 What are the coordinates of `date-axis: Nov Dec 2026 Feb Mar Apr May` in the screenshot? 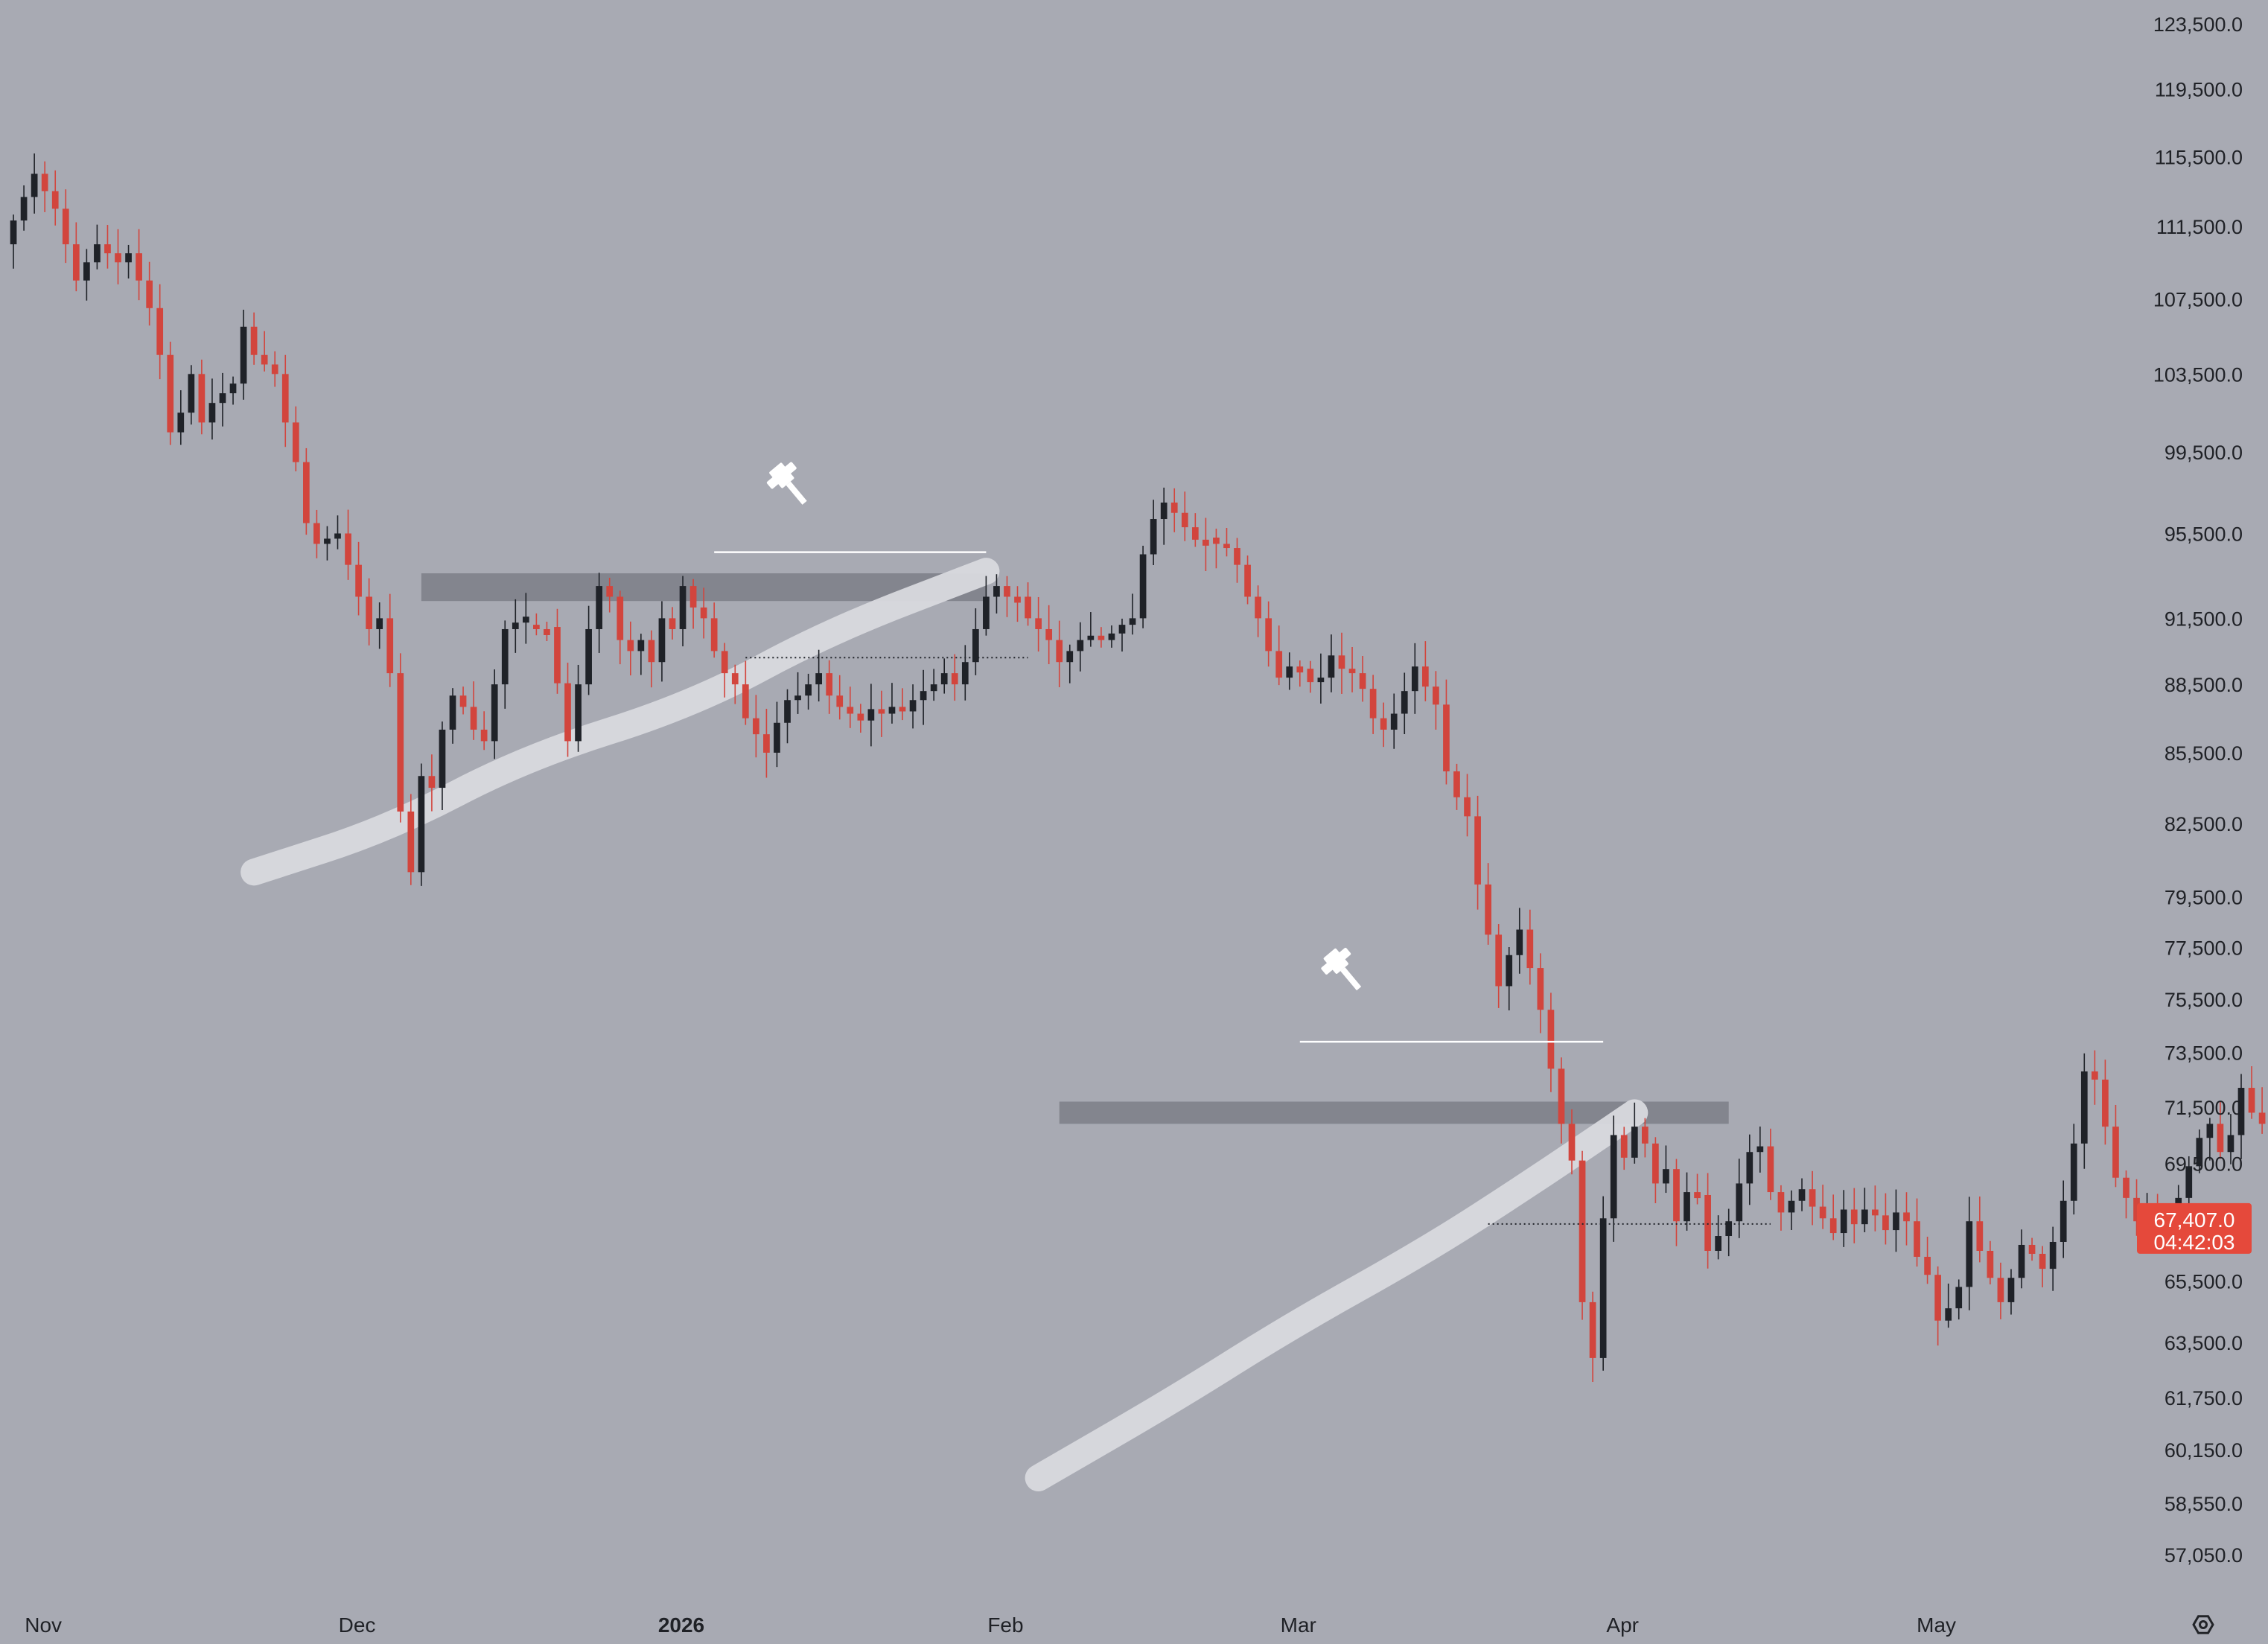 It's located at (990, 1625).